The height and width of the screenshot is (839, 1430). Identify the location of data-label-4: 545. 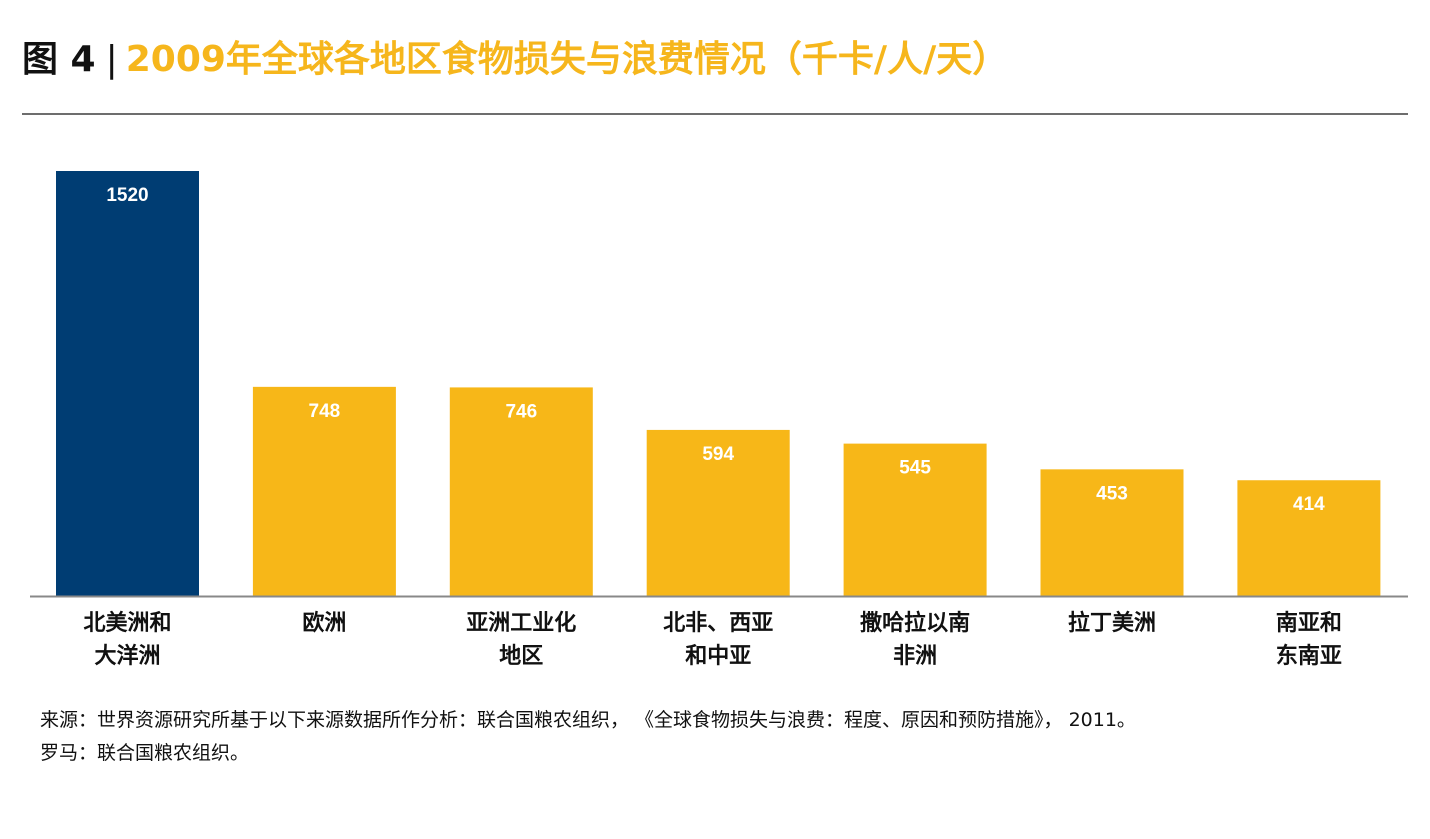
(915, 468).